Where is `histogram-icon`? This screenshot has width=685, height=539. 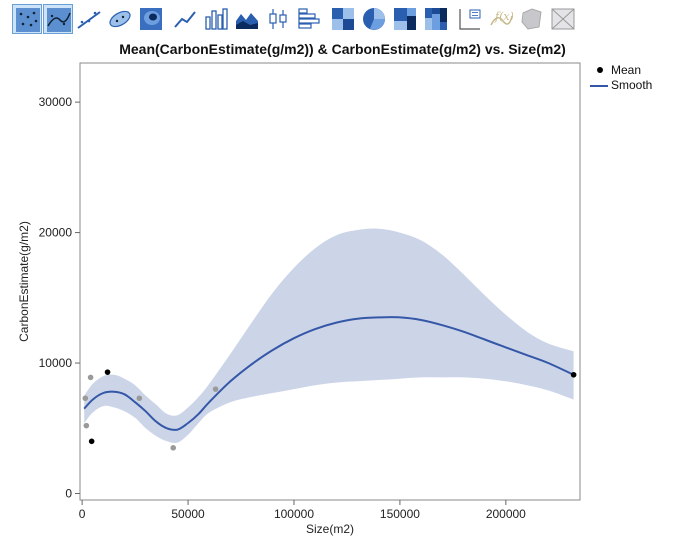 histogram-icon is located at coordinates (309, 18).